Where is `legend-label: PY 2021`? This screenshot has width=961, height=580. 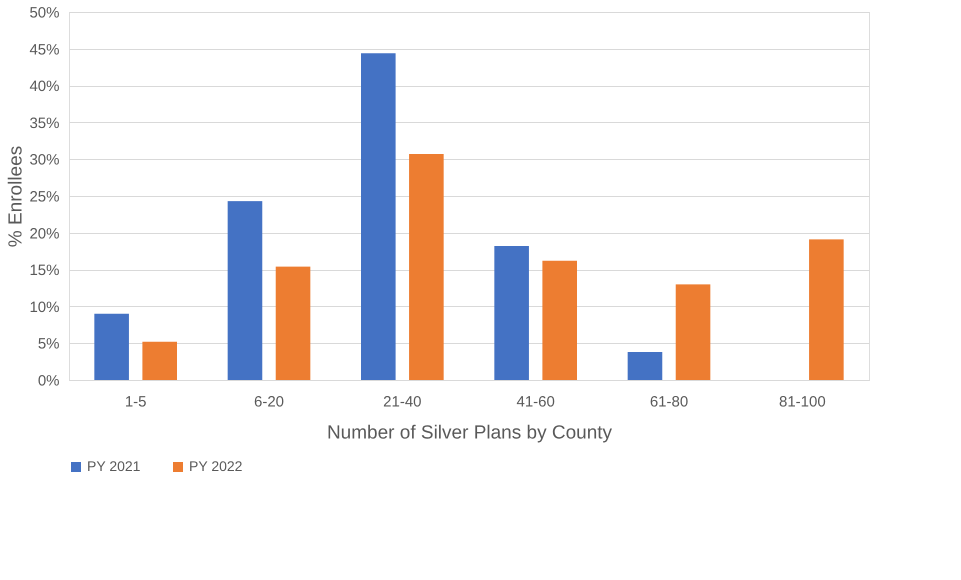
legend-label: PY 2021 is located at coordinates (114, 466).